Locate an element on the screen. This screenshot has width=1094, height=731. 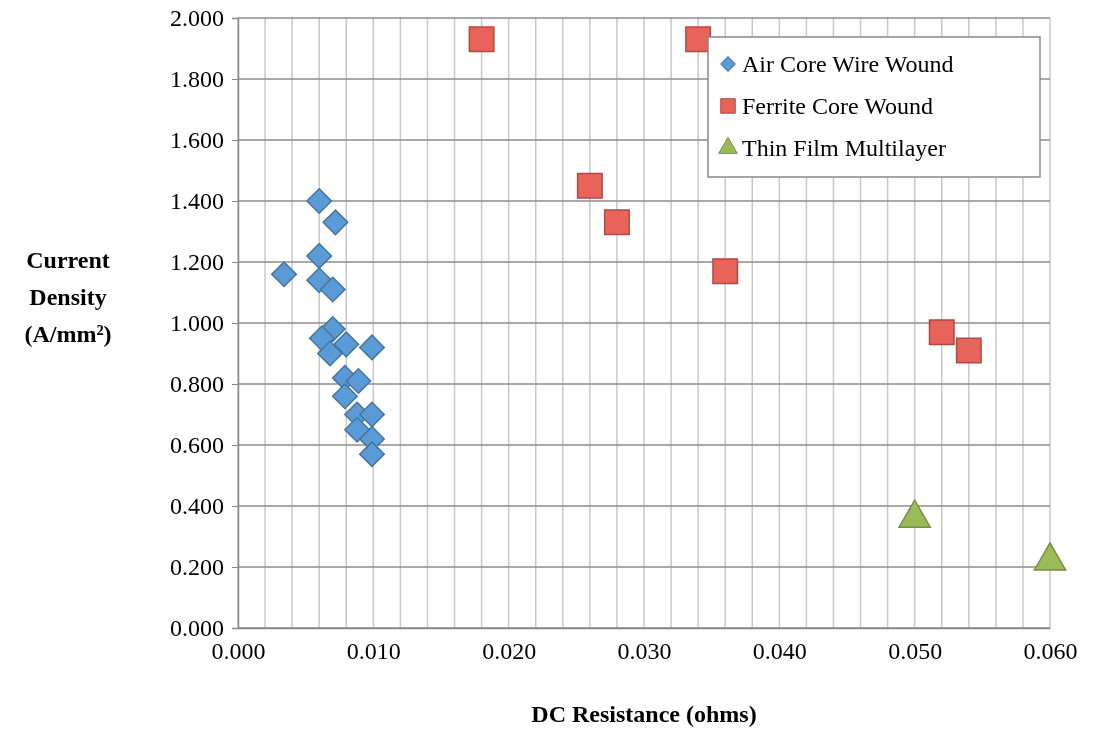
y-axis-title: Current Density (A/mm²) is located at coordinates (68, 297).